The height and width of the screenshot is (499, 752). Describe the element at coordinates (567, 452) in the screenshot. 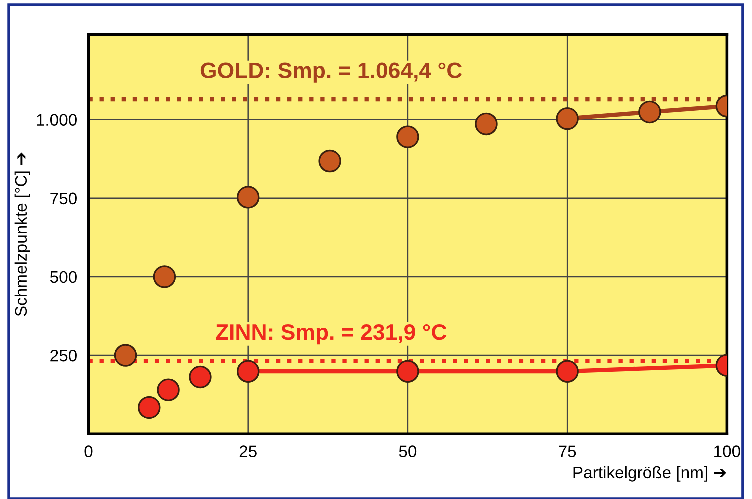

I see `x-tick-label: 75` at that location.